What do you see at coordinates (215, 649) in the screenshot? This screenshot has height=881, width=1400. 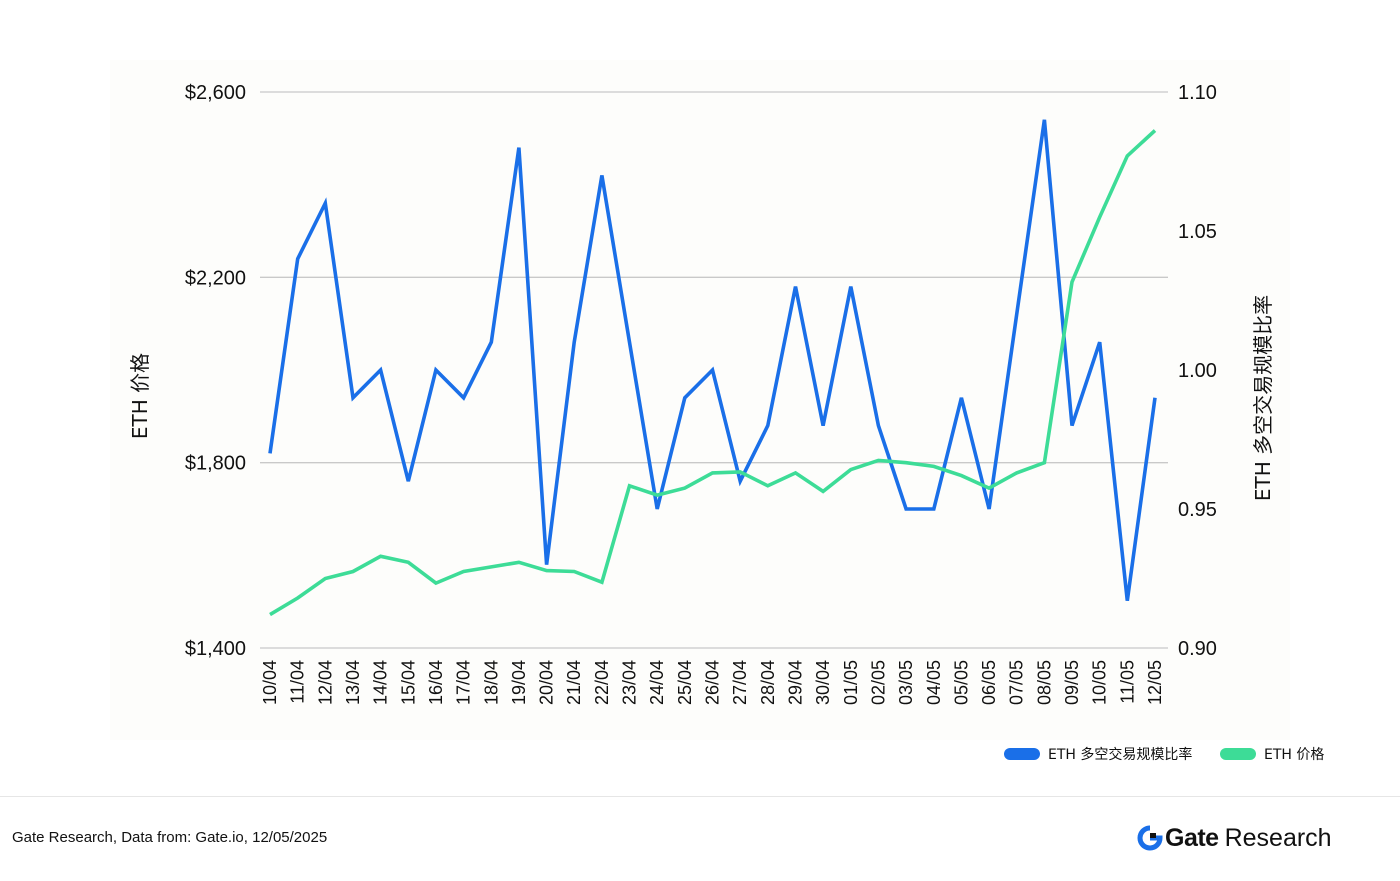 I see `left-tick-label: $1,400` at bounding box center [215, 649].